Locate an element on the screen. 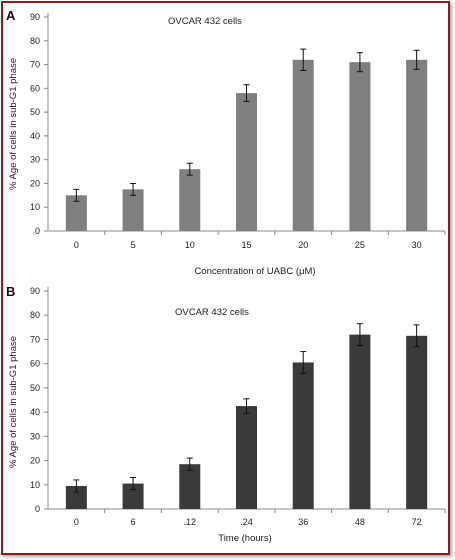 Image resolution: width=455 pixels, height=560 pixels. chart-title-b: OVCAR 432 cells is located at coordinates (212, 312).